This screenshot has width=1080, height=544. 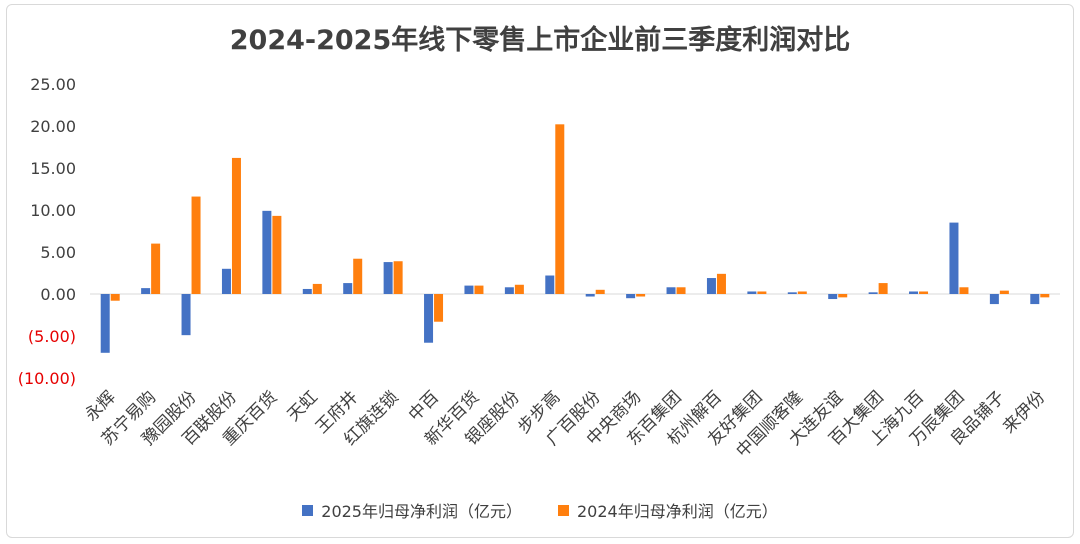 I want to click on y-tick-label: 10.00, so click(x=53, y=210).